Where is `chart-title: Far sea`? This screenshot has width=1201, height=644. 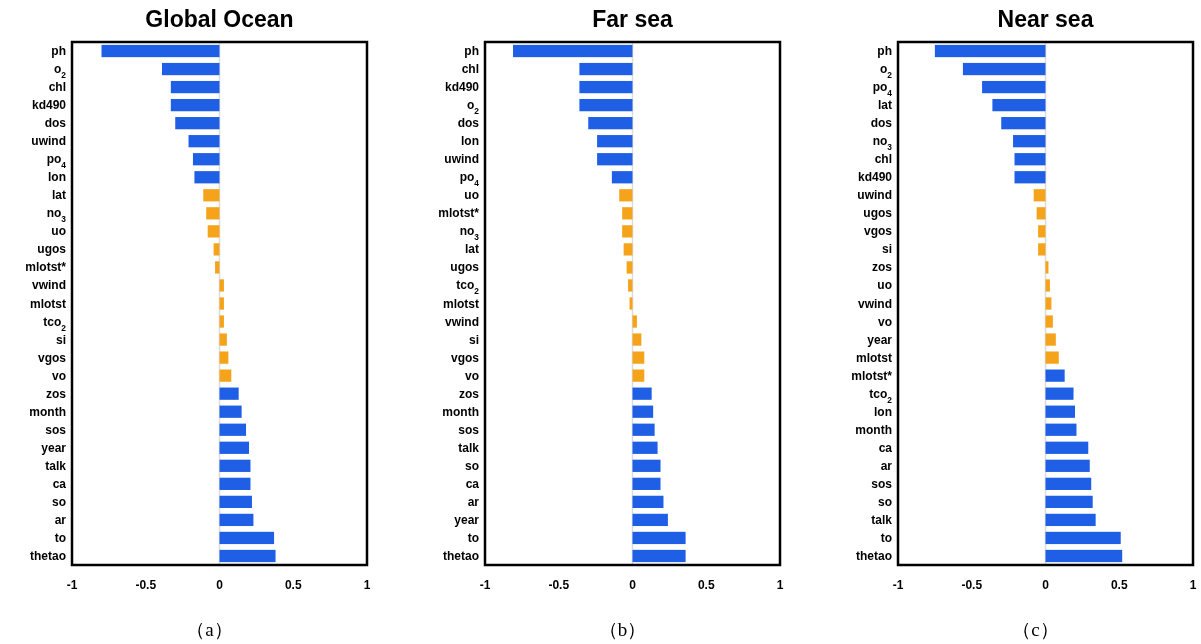
chart-title: Far sea is located at coordinates (632, 19).